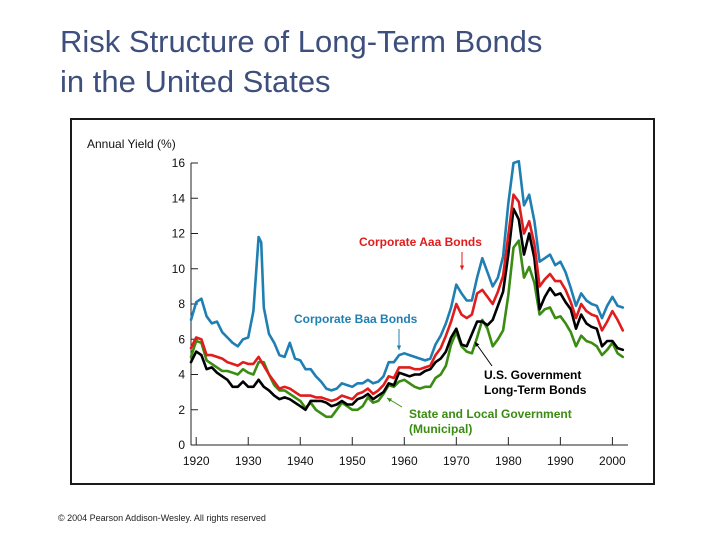  What do you see at coordinates (181, 445) in the screenshot?
I see `y-tick-label: 0` at bounding box center [181, 445].